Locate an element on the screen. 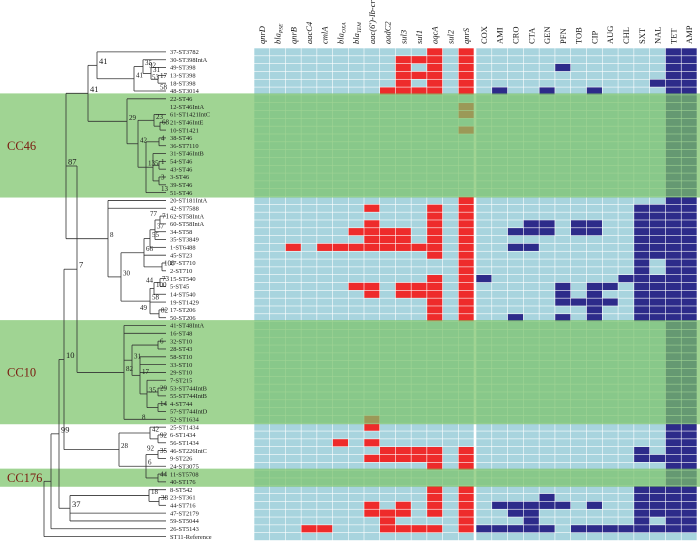 This screenshot has height=550, width=700. bootstrap-value: 35 is located at coordinates (164, 451).